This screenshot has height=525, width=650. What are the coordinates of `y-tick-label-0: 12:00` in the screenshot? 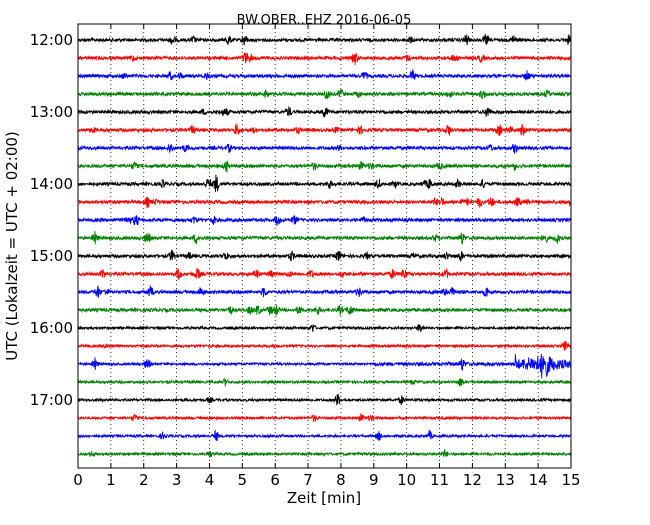 It's located at (51, 40).